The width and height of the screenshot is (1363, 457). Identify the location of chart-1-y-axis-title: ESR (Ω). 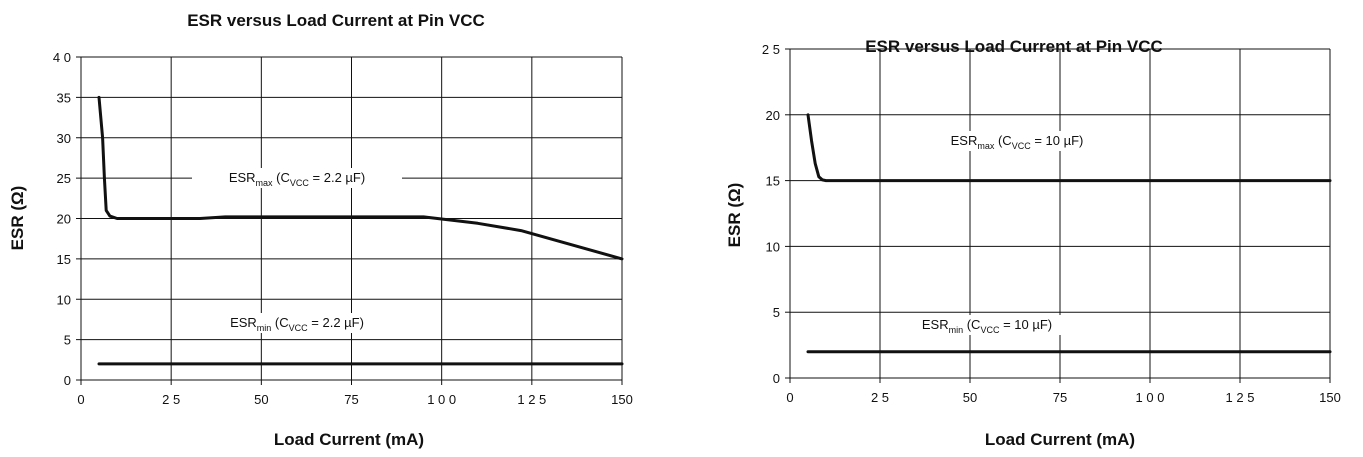
(17, 218).